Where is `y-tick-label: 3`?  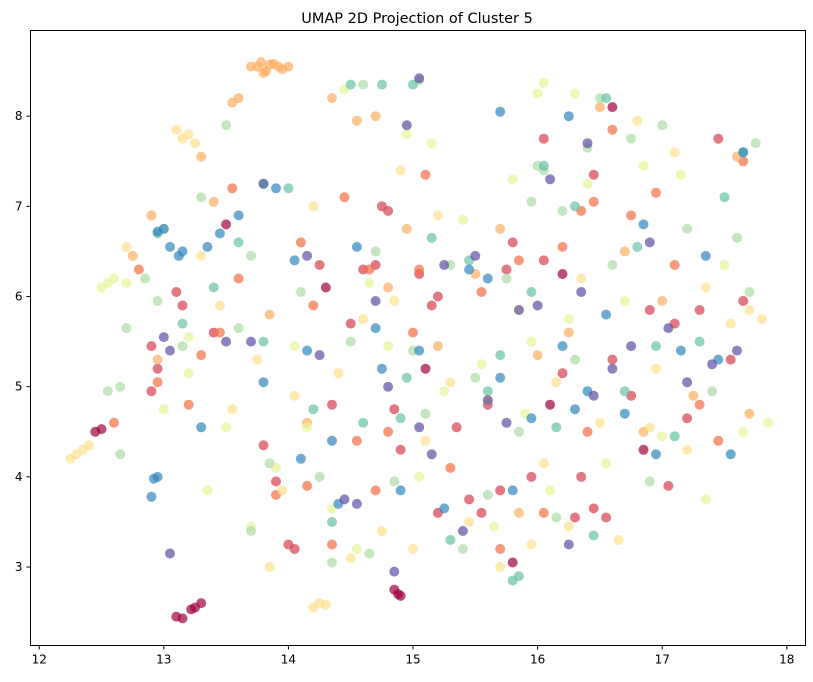
y-tick-label: 3 is located at coordinates (19, 567).